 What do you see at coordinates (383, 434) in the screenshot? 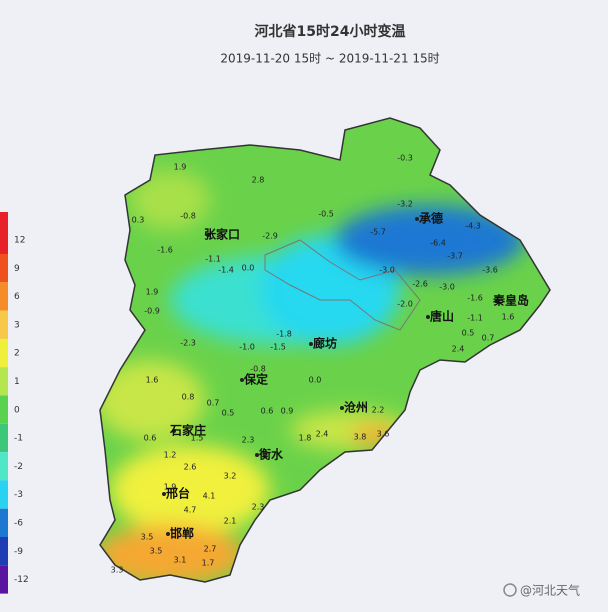
I see `reading: 3.6` at bounding box center [383, 434].